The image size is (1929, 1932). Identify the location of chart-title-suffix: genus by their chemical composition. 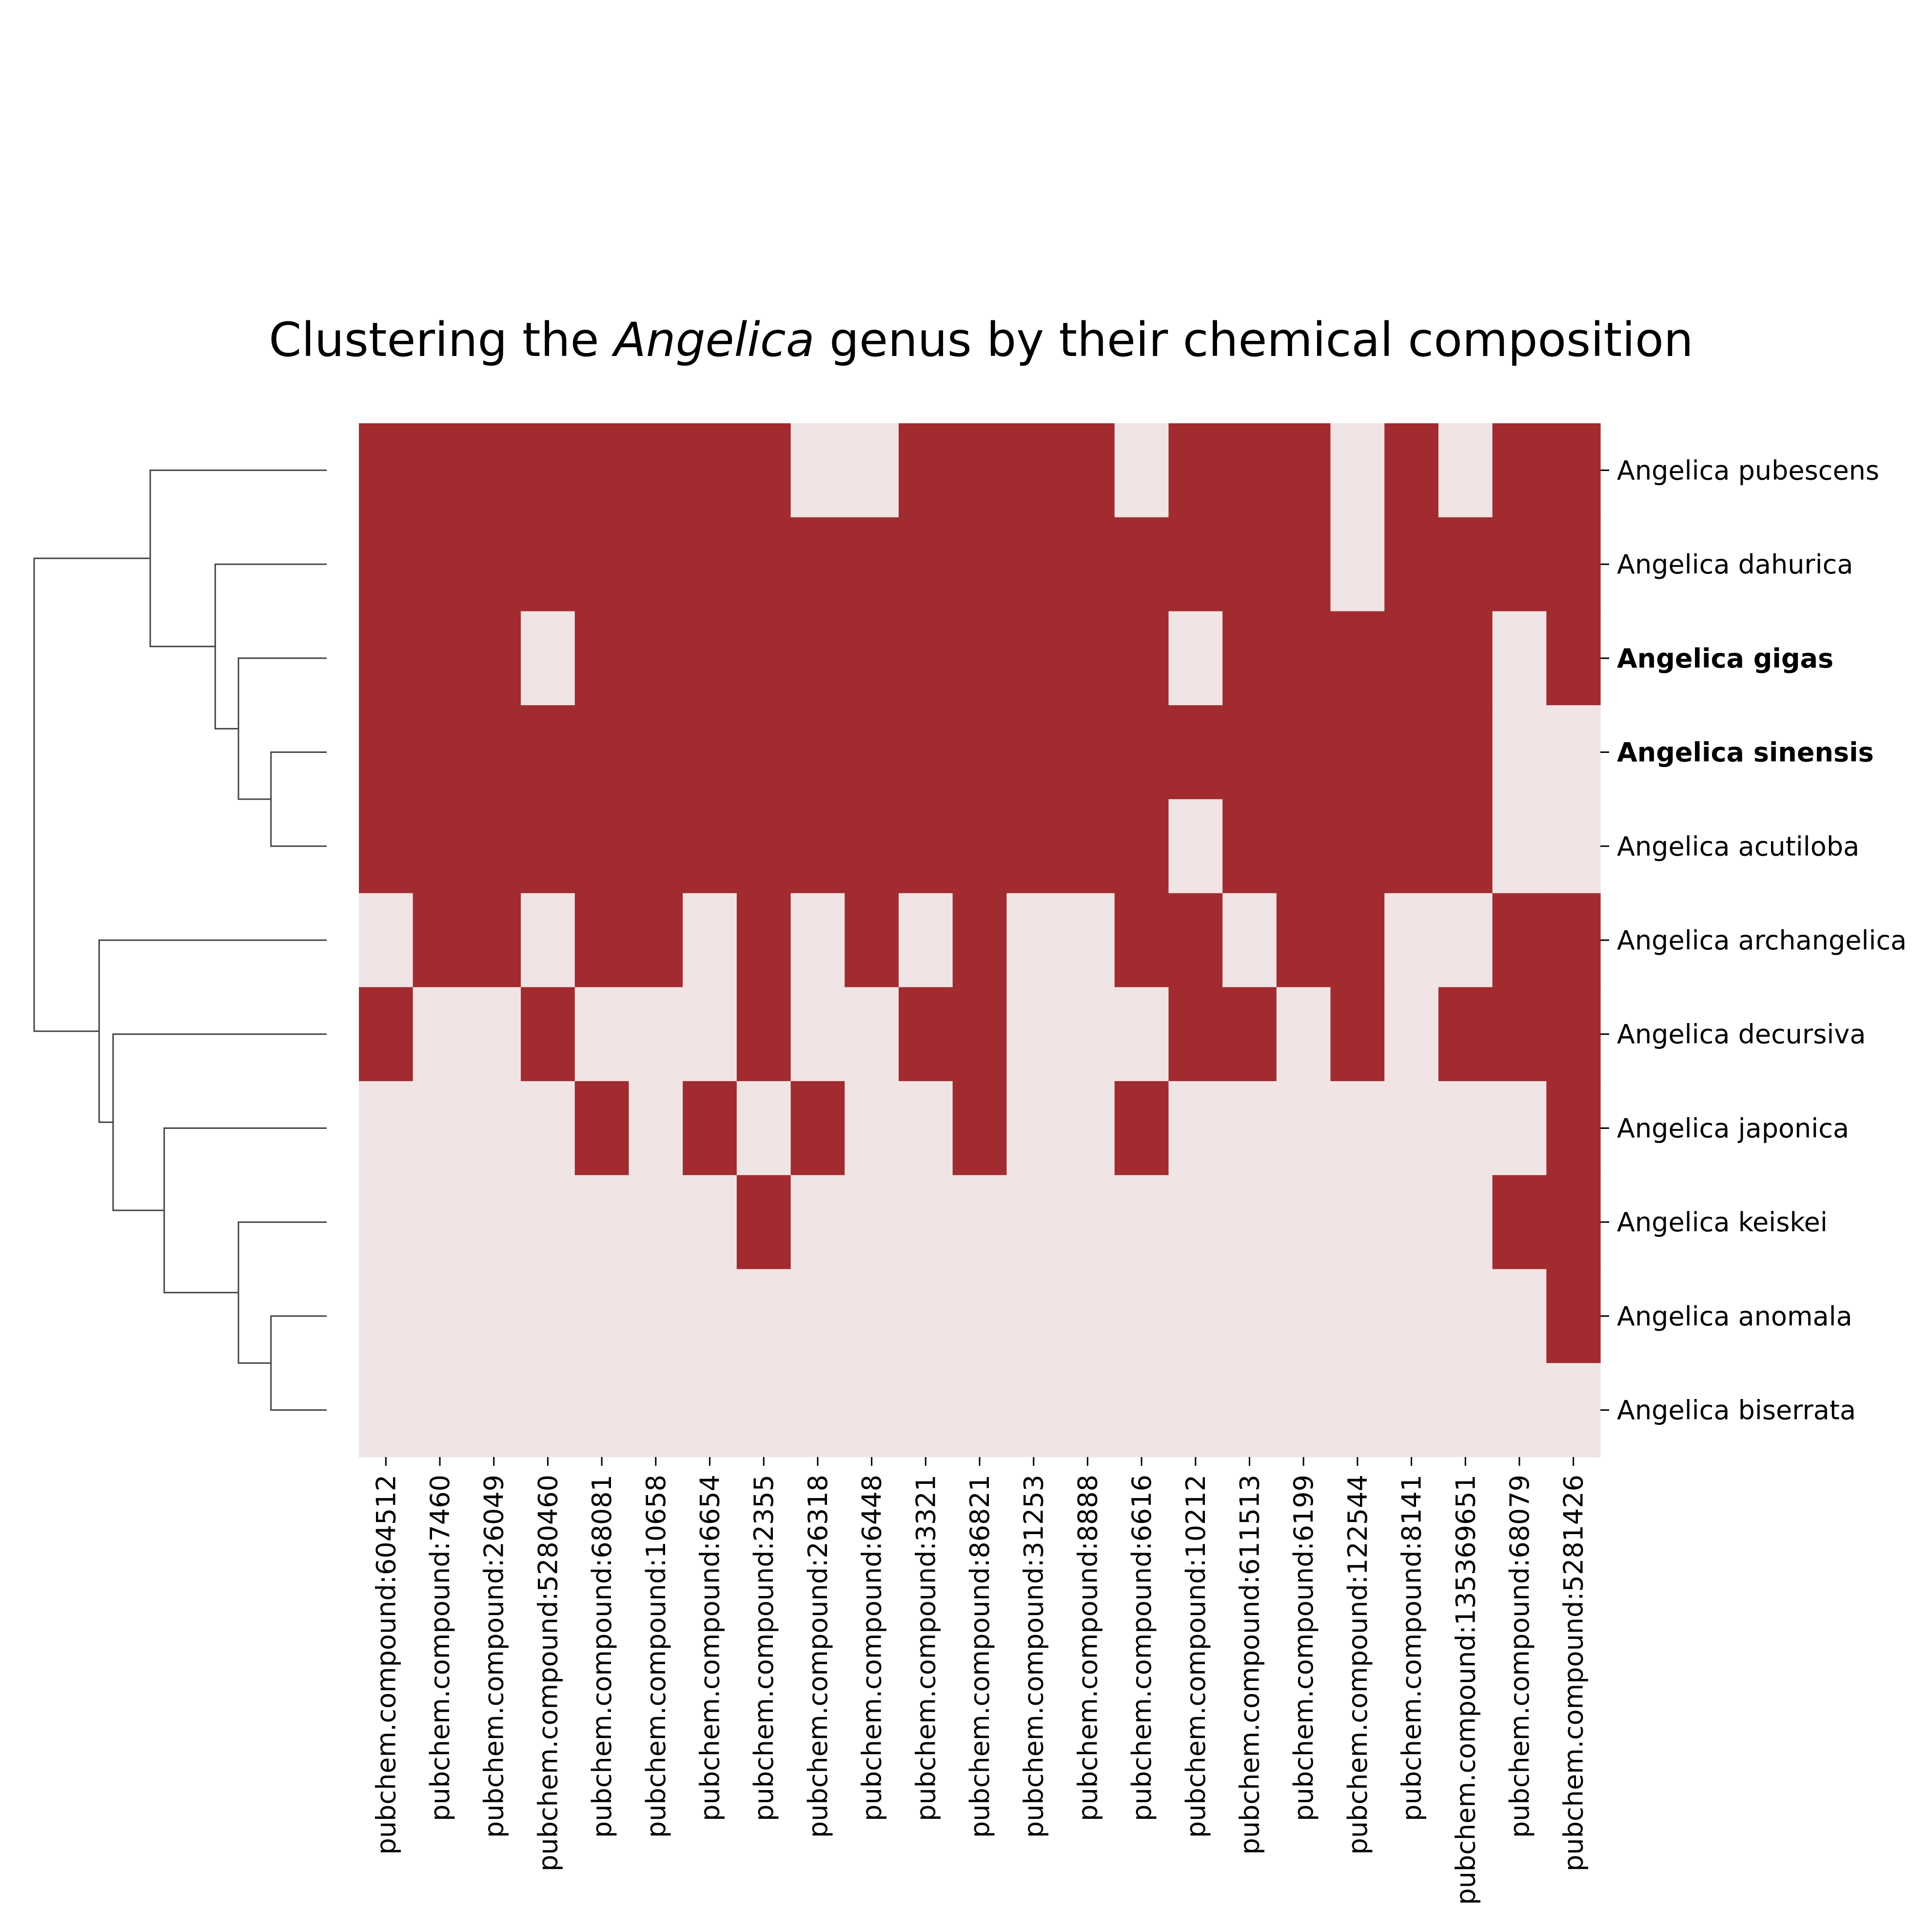
(1254, 340).